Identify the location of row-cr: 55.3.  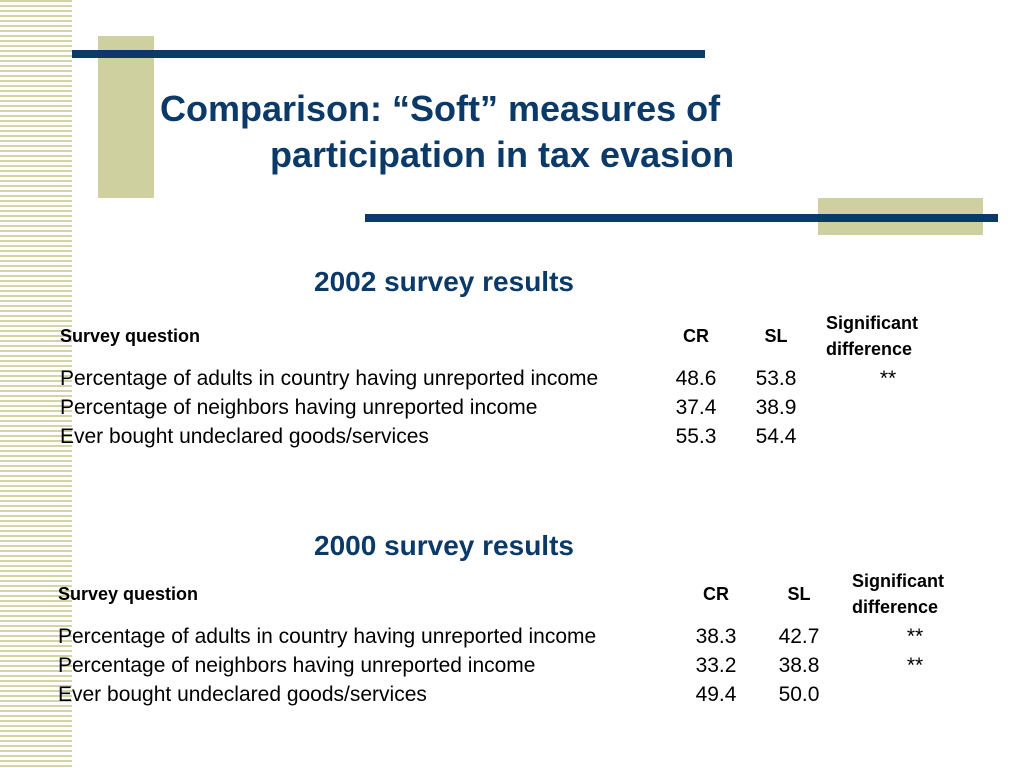
(696, 436).